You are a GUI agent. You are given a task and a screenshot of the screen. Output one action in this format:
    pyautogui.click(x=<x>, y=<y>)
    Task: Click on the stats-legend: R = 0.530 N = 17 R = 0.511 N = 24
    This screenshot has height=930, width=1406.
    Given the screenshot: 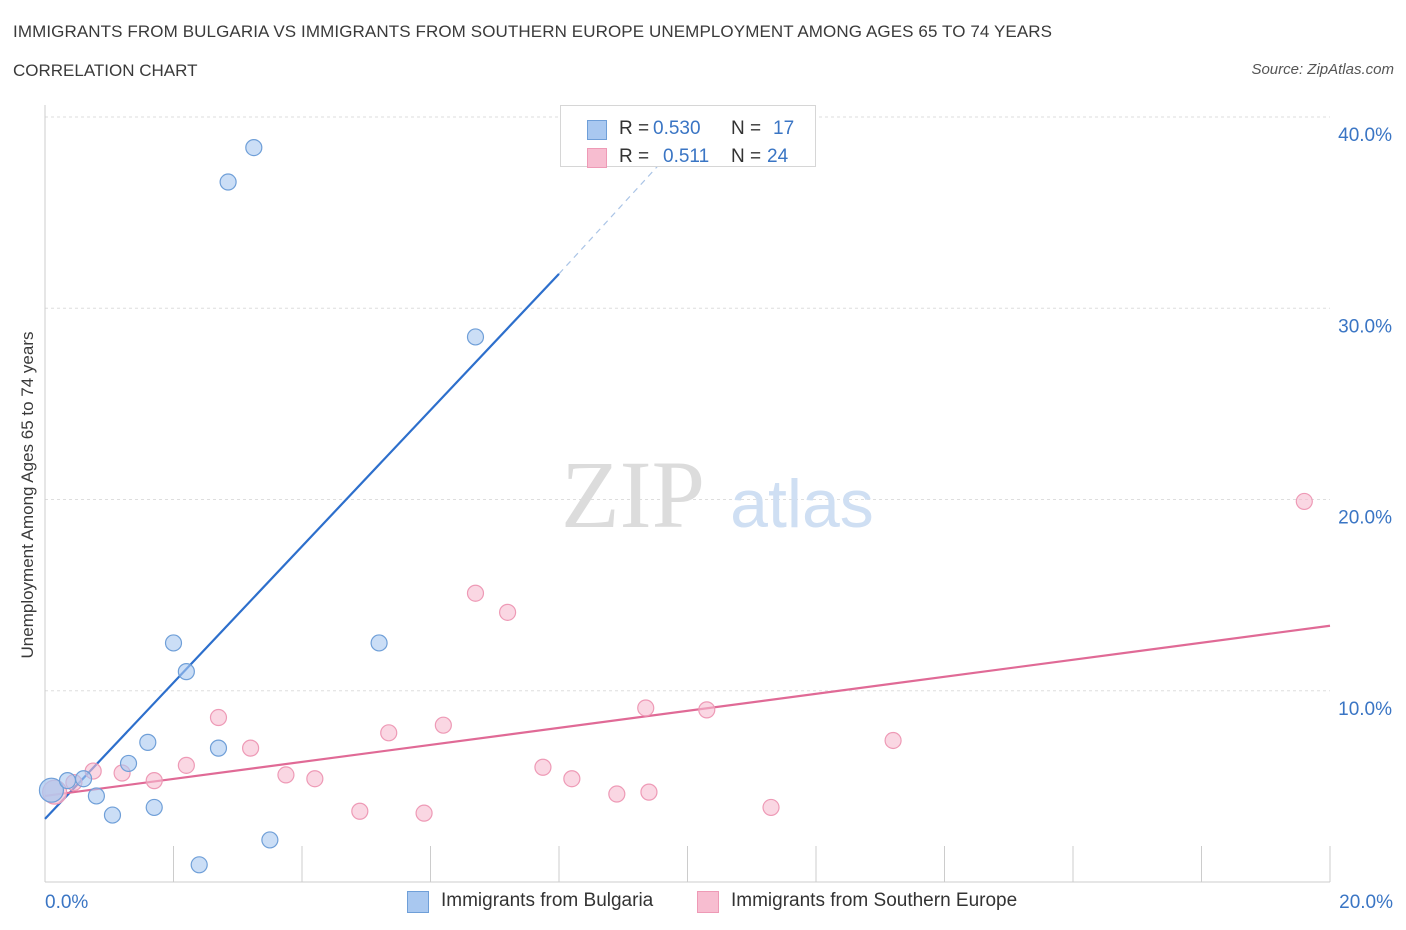 What is the action you would take?
    pyautogui.click(x=688, y=136)
    